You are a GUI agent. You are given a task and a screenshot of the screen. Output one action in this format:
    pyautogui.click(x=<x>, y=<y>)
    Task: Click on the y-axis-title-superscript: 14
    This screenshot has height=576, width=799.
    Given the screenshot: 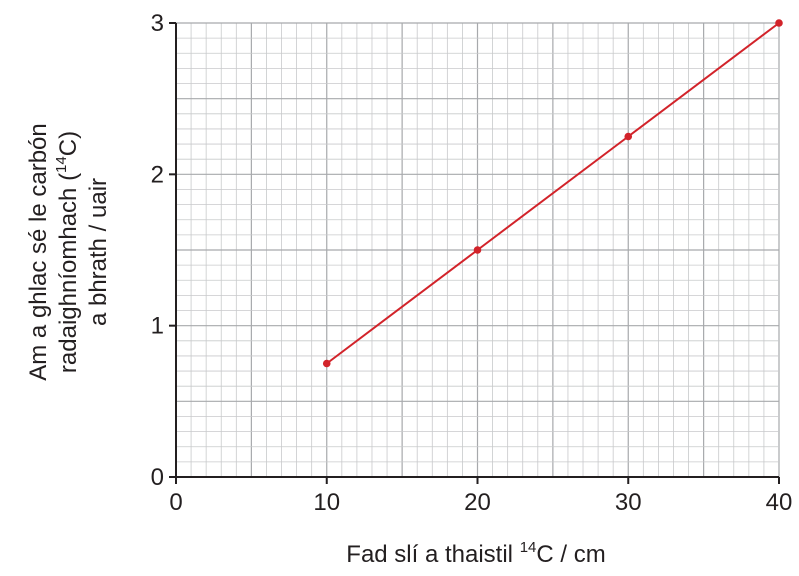 What is the action you would take?
    pyautogui.click(x=61, y=164)
    